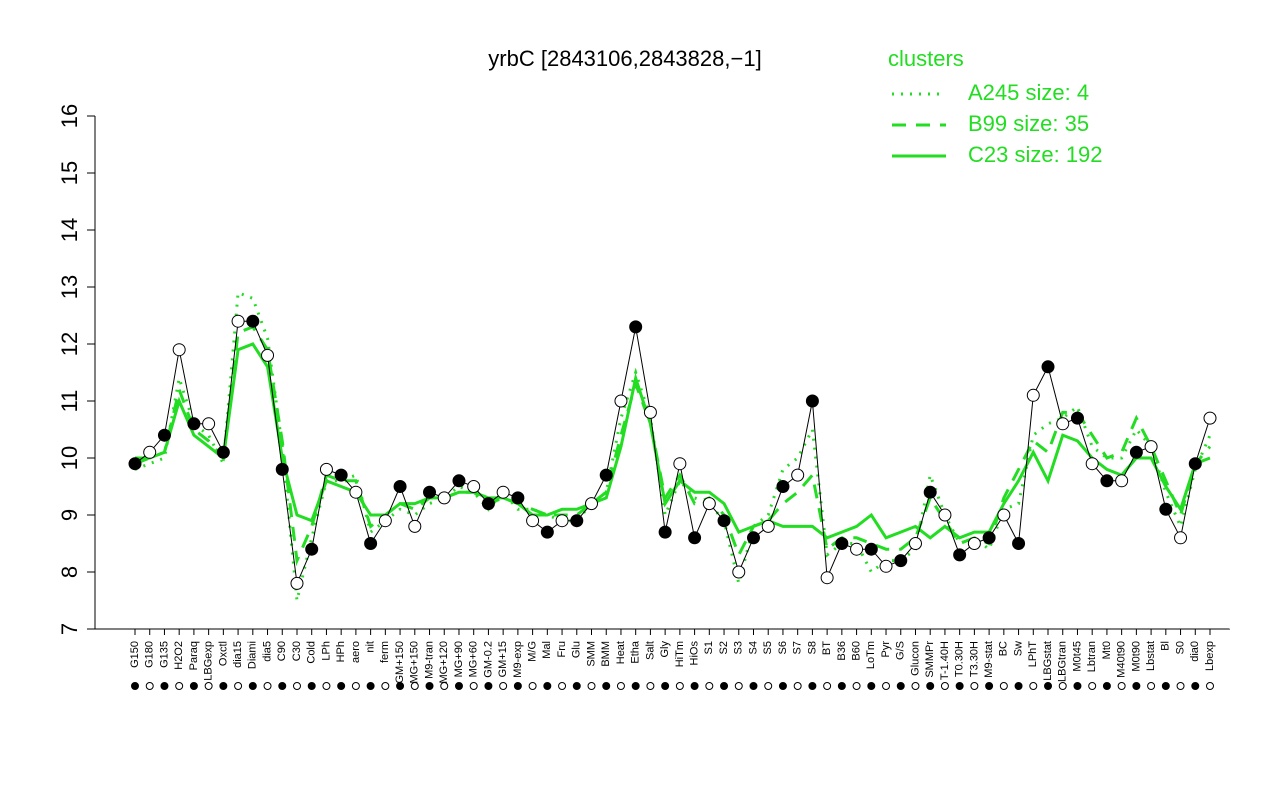 The height and width of the screenshot is (800, 1280). Describe the element at coordinates (356, 652) in the screenshot. I see `x-tick-label: aero` at that location.